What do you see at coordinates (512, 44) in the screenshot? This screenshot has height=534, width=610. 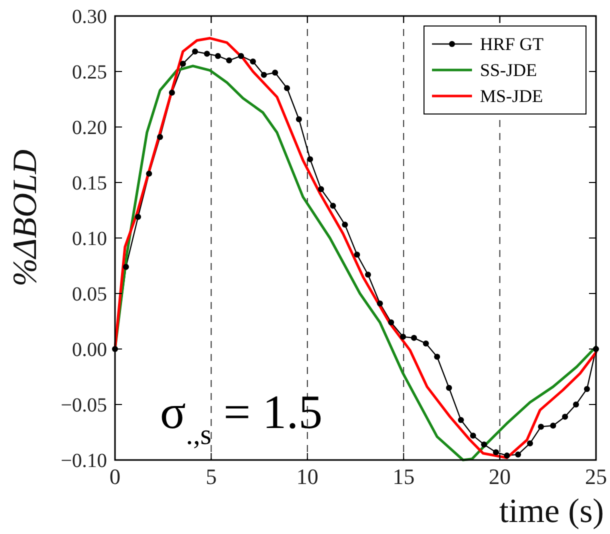 I see `legend-label: HRF GT` at bounding box center [512, 44].